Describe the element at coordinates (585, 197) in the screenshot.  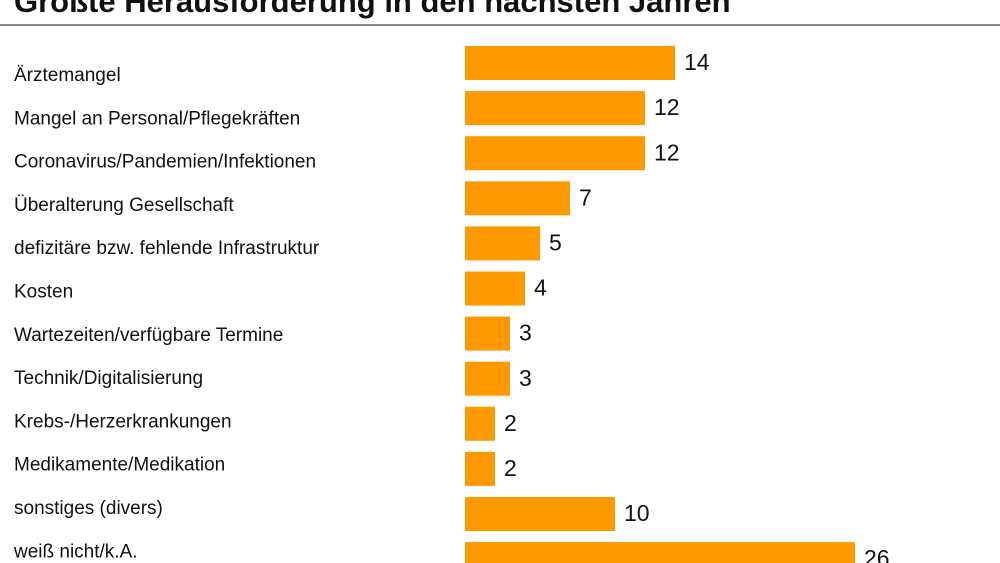
I see `value-label: 7` at that location.